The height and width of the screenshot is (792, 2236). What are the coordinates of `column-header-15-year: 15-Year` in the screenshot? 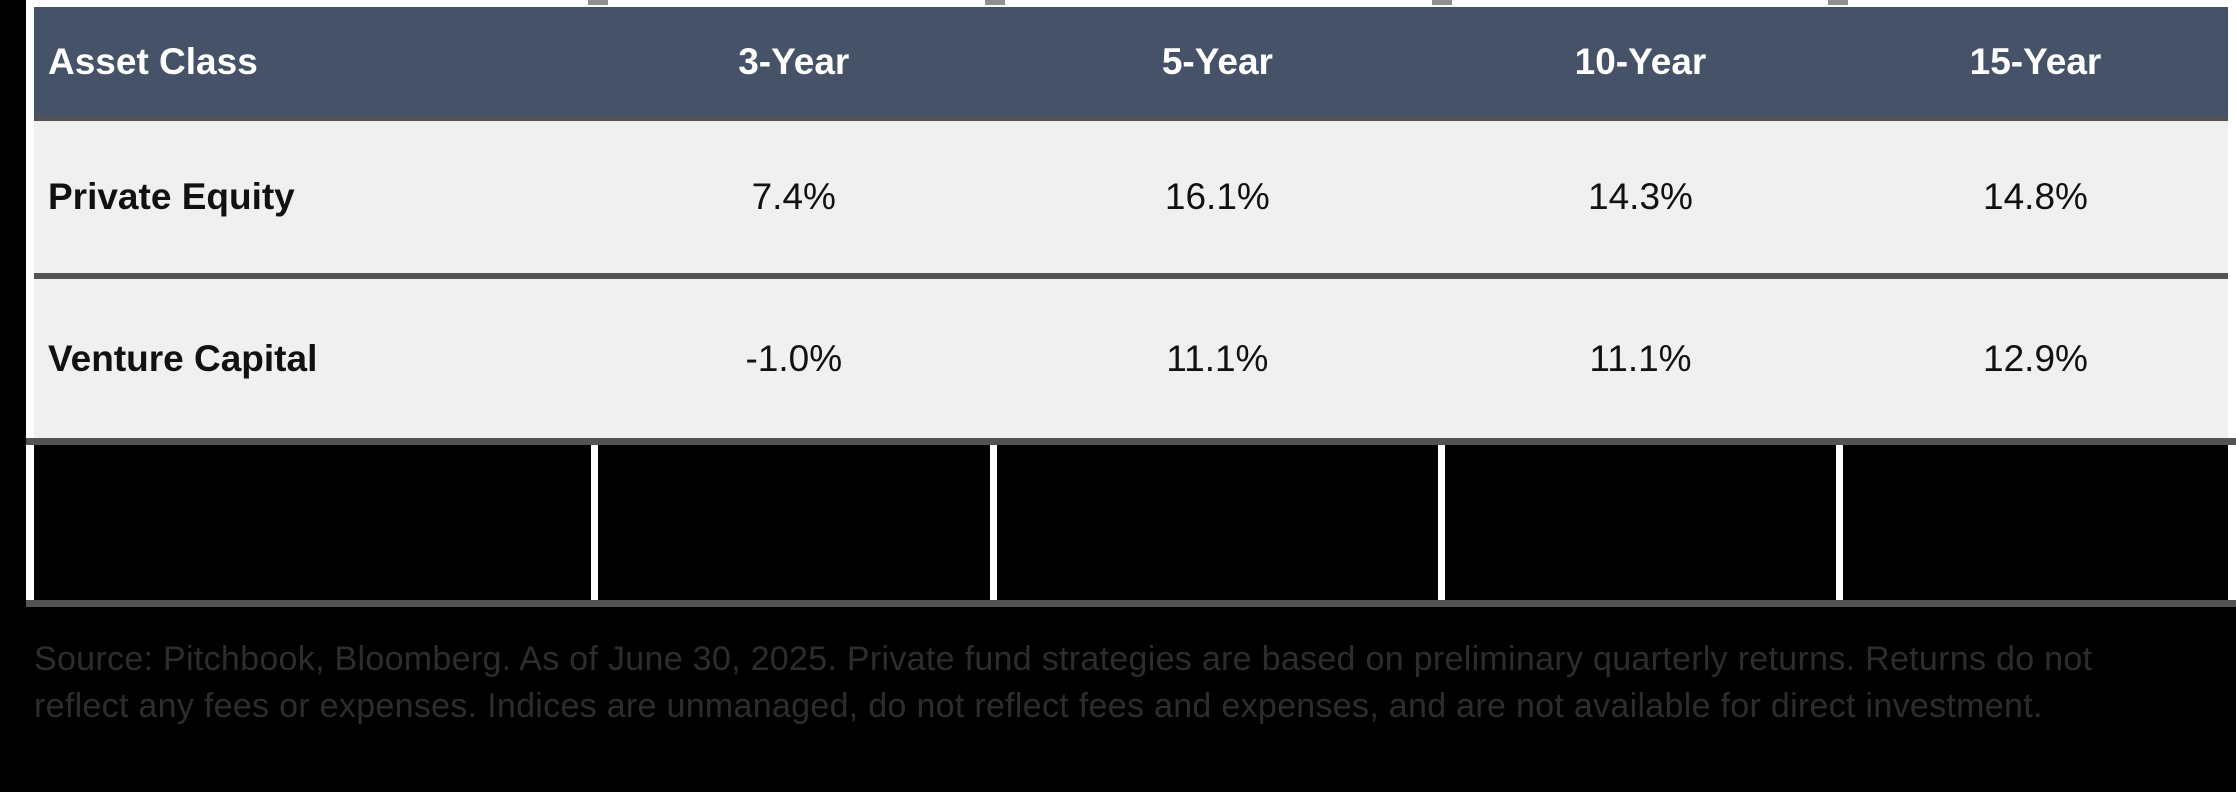 It's located at (2035, 61).